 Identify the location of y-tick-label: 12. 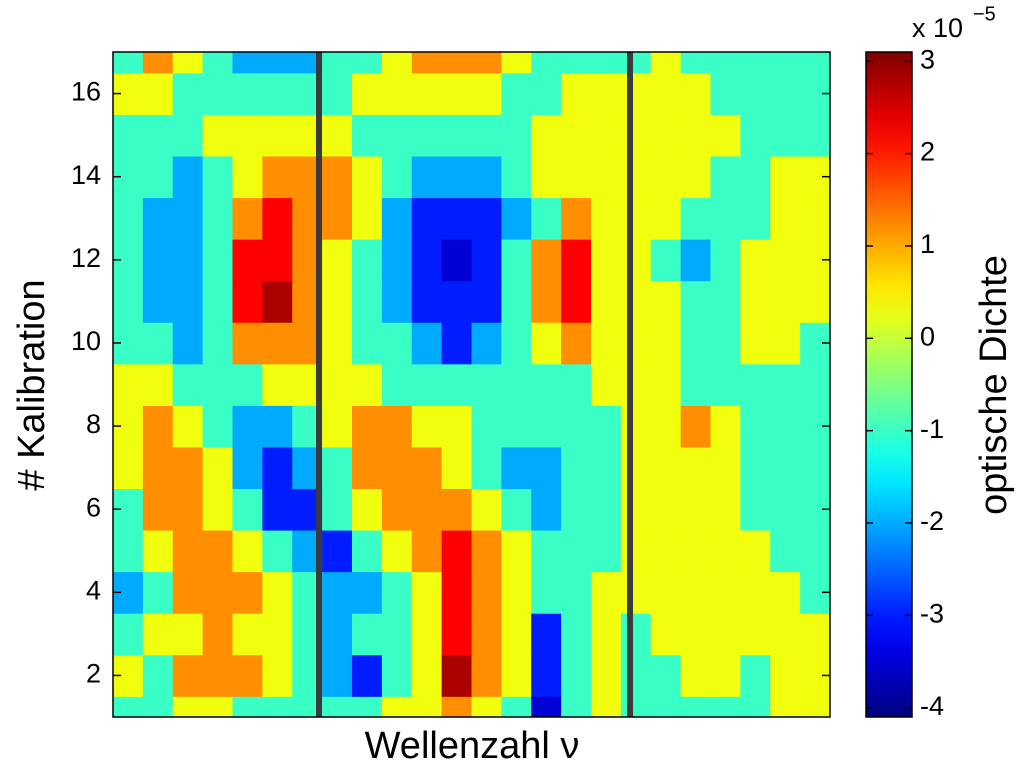
(86, 258).